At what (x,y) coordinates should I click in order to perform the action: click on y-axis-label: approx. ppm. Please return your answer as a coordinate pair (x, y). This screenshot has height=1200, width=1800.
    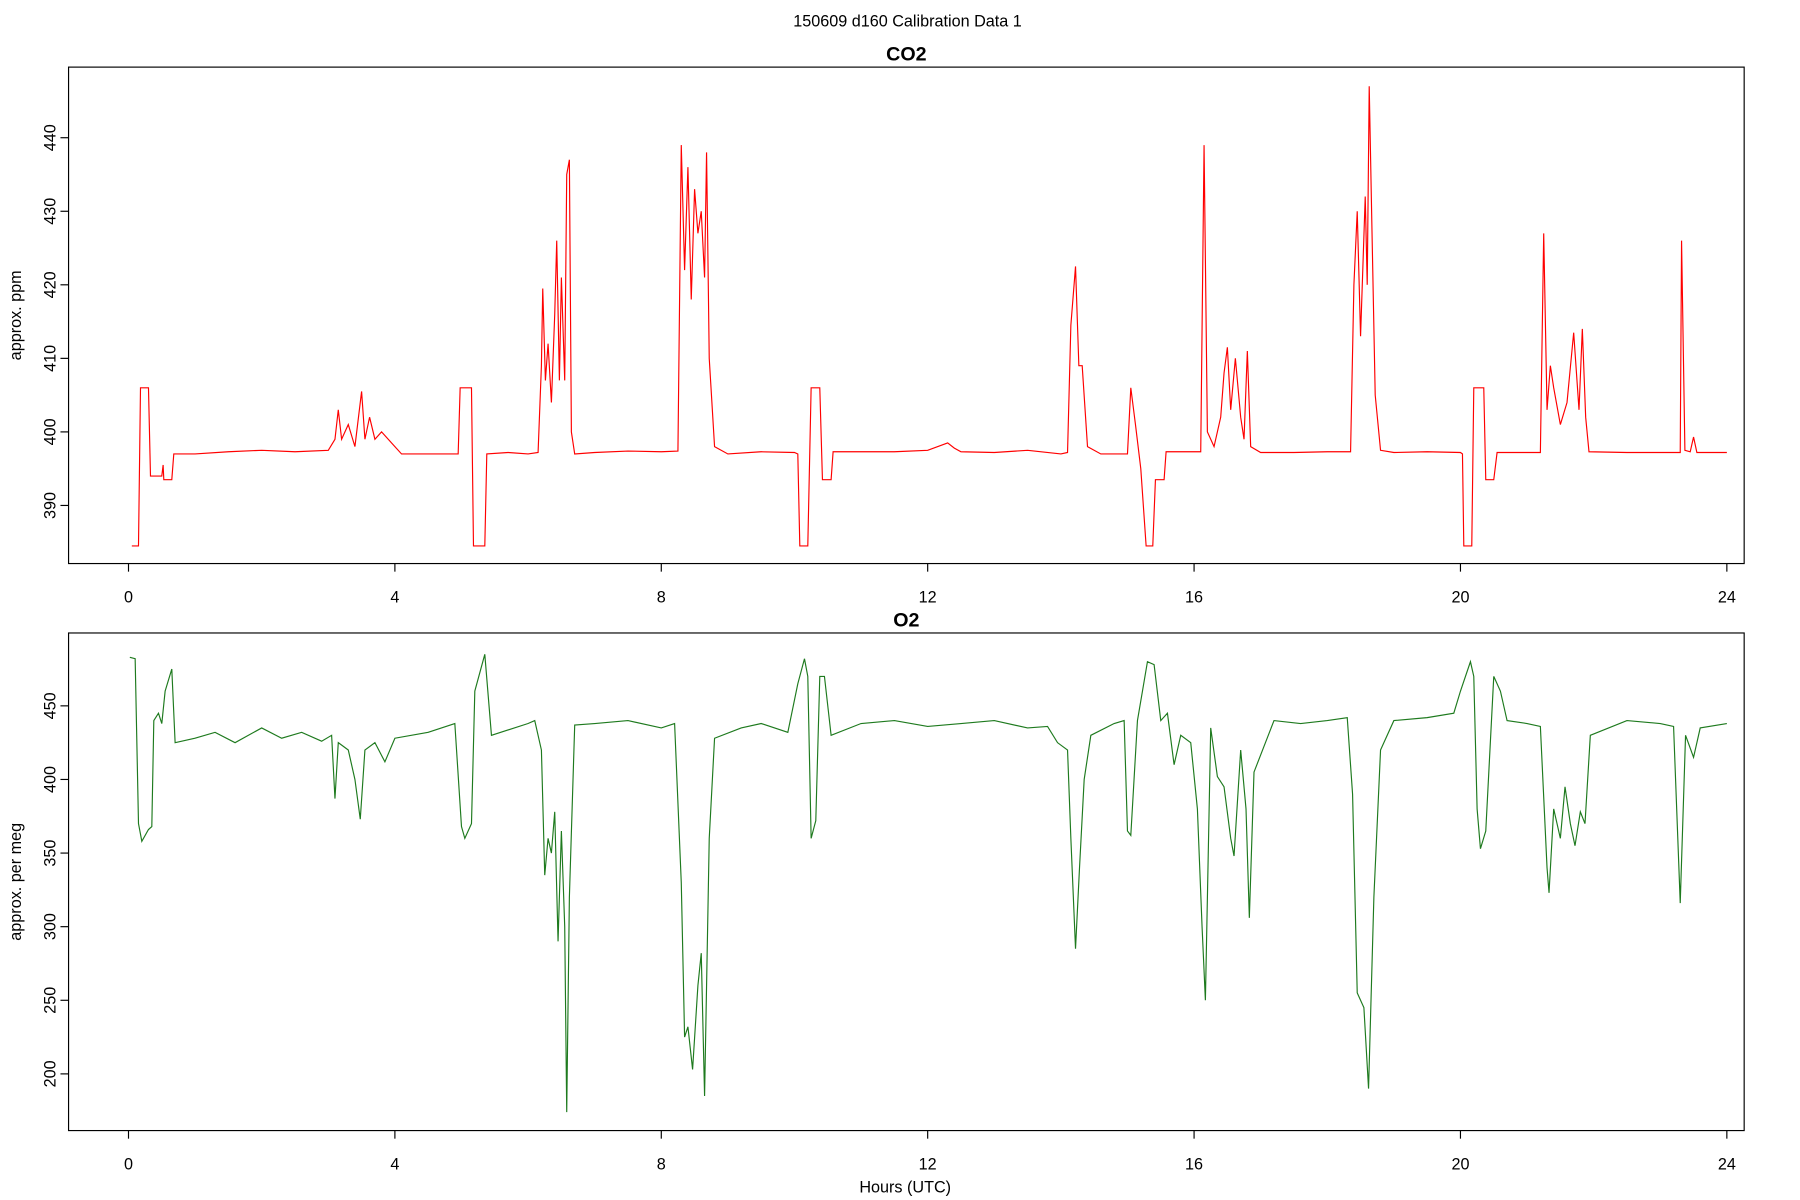
    Looking at the image, I should click on (16, 315).